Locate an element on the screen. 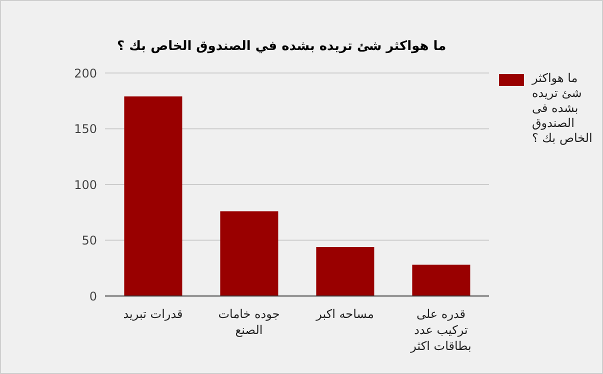 This screenshot has width=603, height=374. x-tick-label: قدرات تبريد is located at coordinates (153, 314).